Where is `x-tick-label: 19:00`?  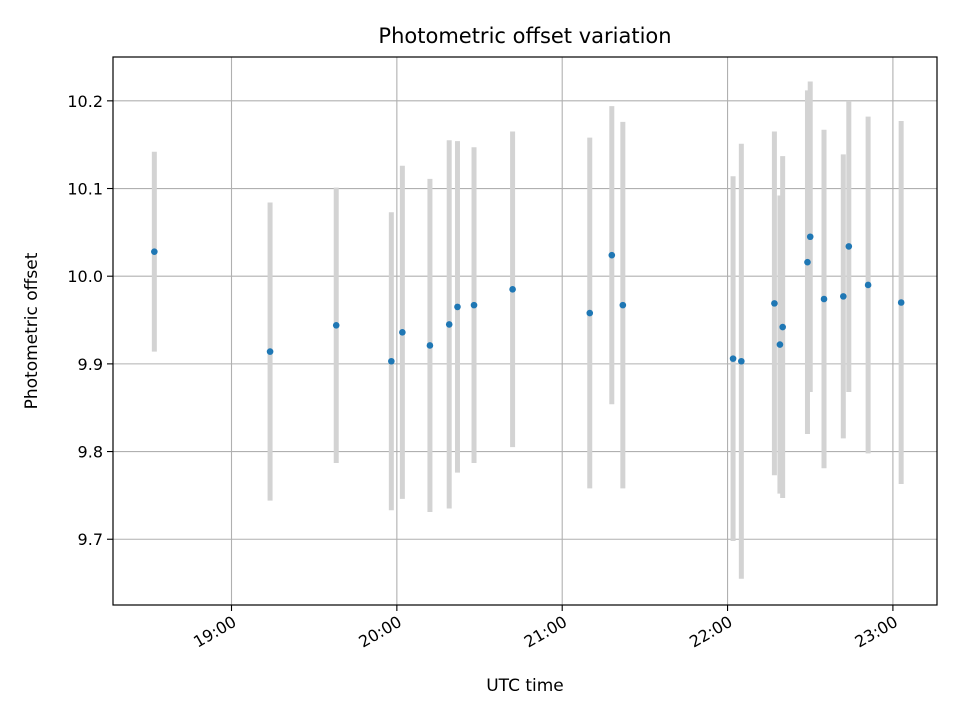
x-tick-label: 19:00 is located at coordinates (214, 632).